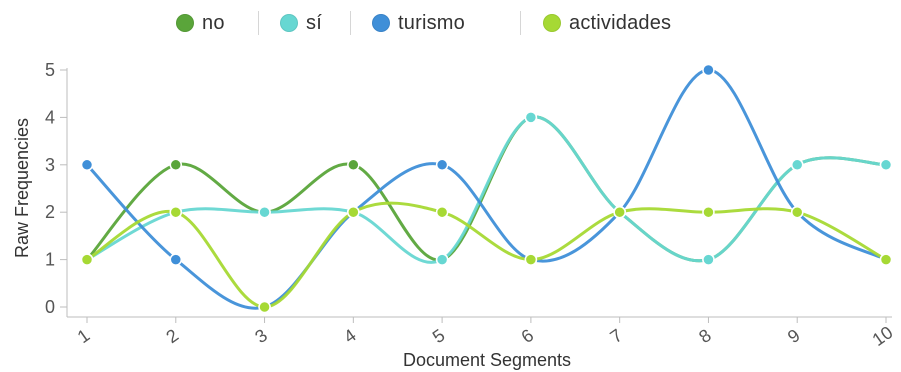 The image size is (901, 372). I want to click on y-tick-label: 3, so click(50, 165).